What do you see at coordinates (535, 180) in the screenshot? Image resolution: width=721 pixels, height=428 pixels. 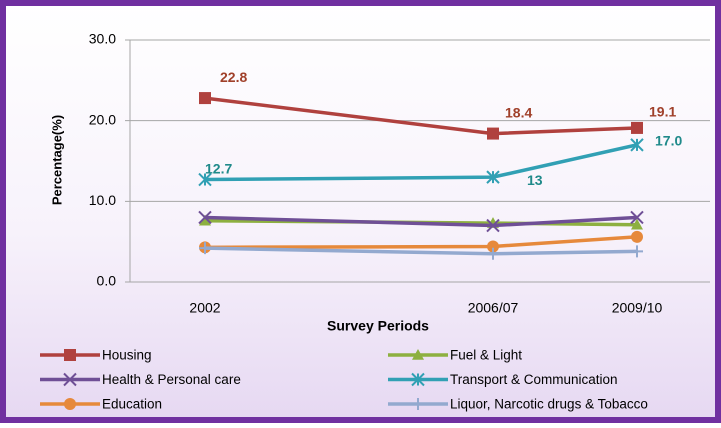 I see `data-label: 13` at bounding box center [535, 180].